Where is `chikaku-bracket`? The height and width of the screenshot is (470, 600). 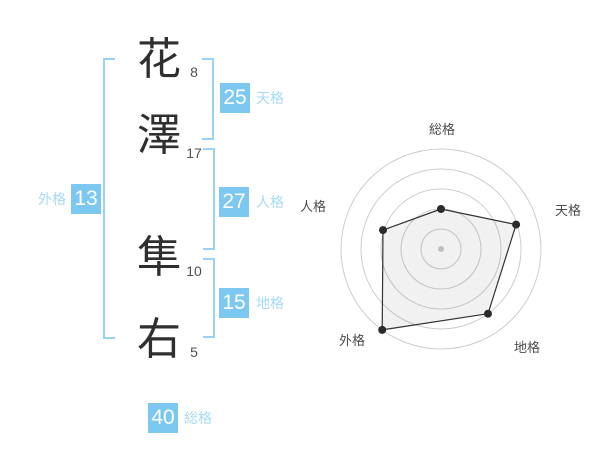
chikaku-bracket is located at coordinates (209, 298).